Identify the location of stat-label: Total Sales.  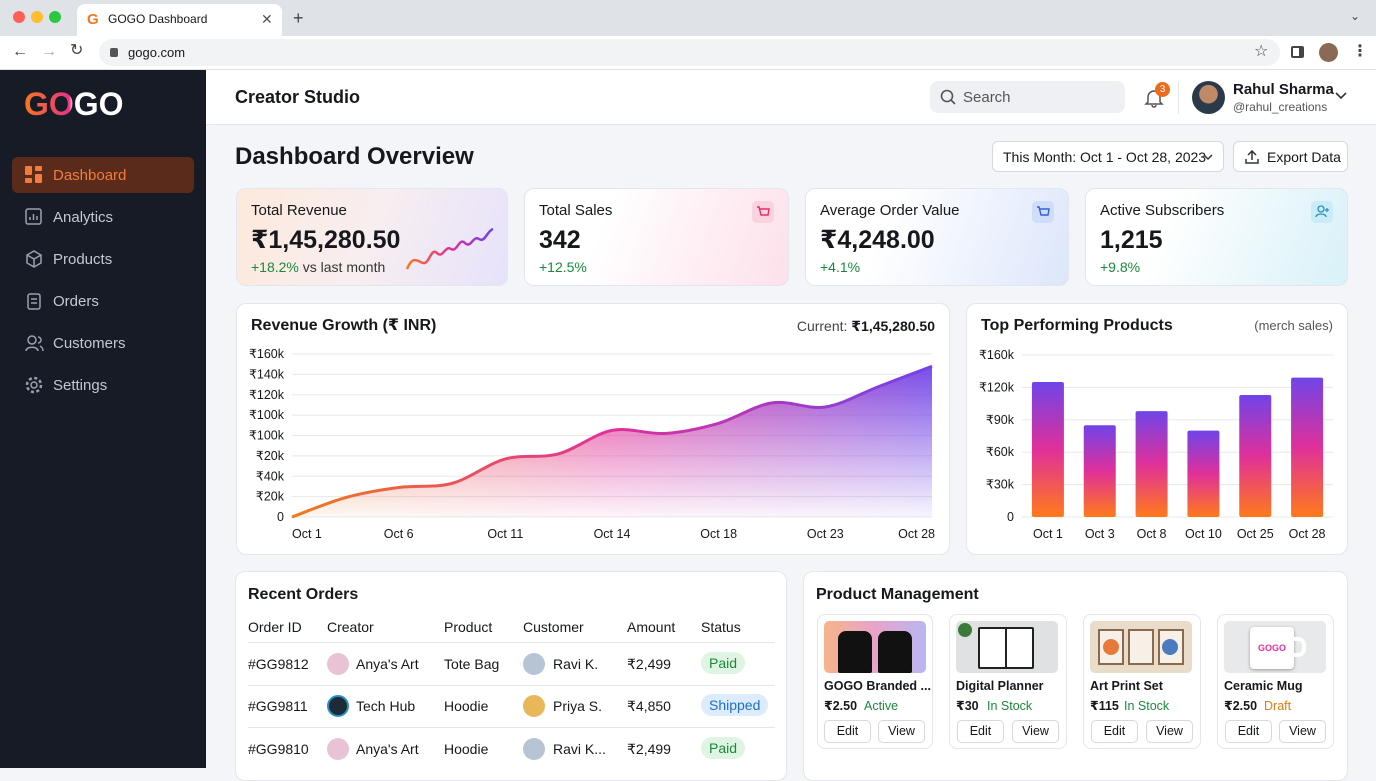
(576, 210).